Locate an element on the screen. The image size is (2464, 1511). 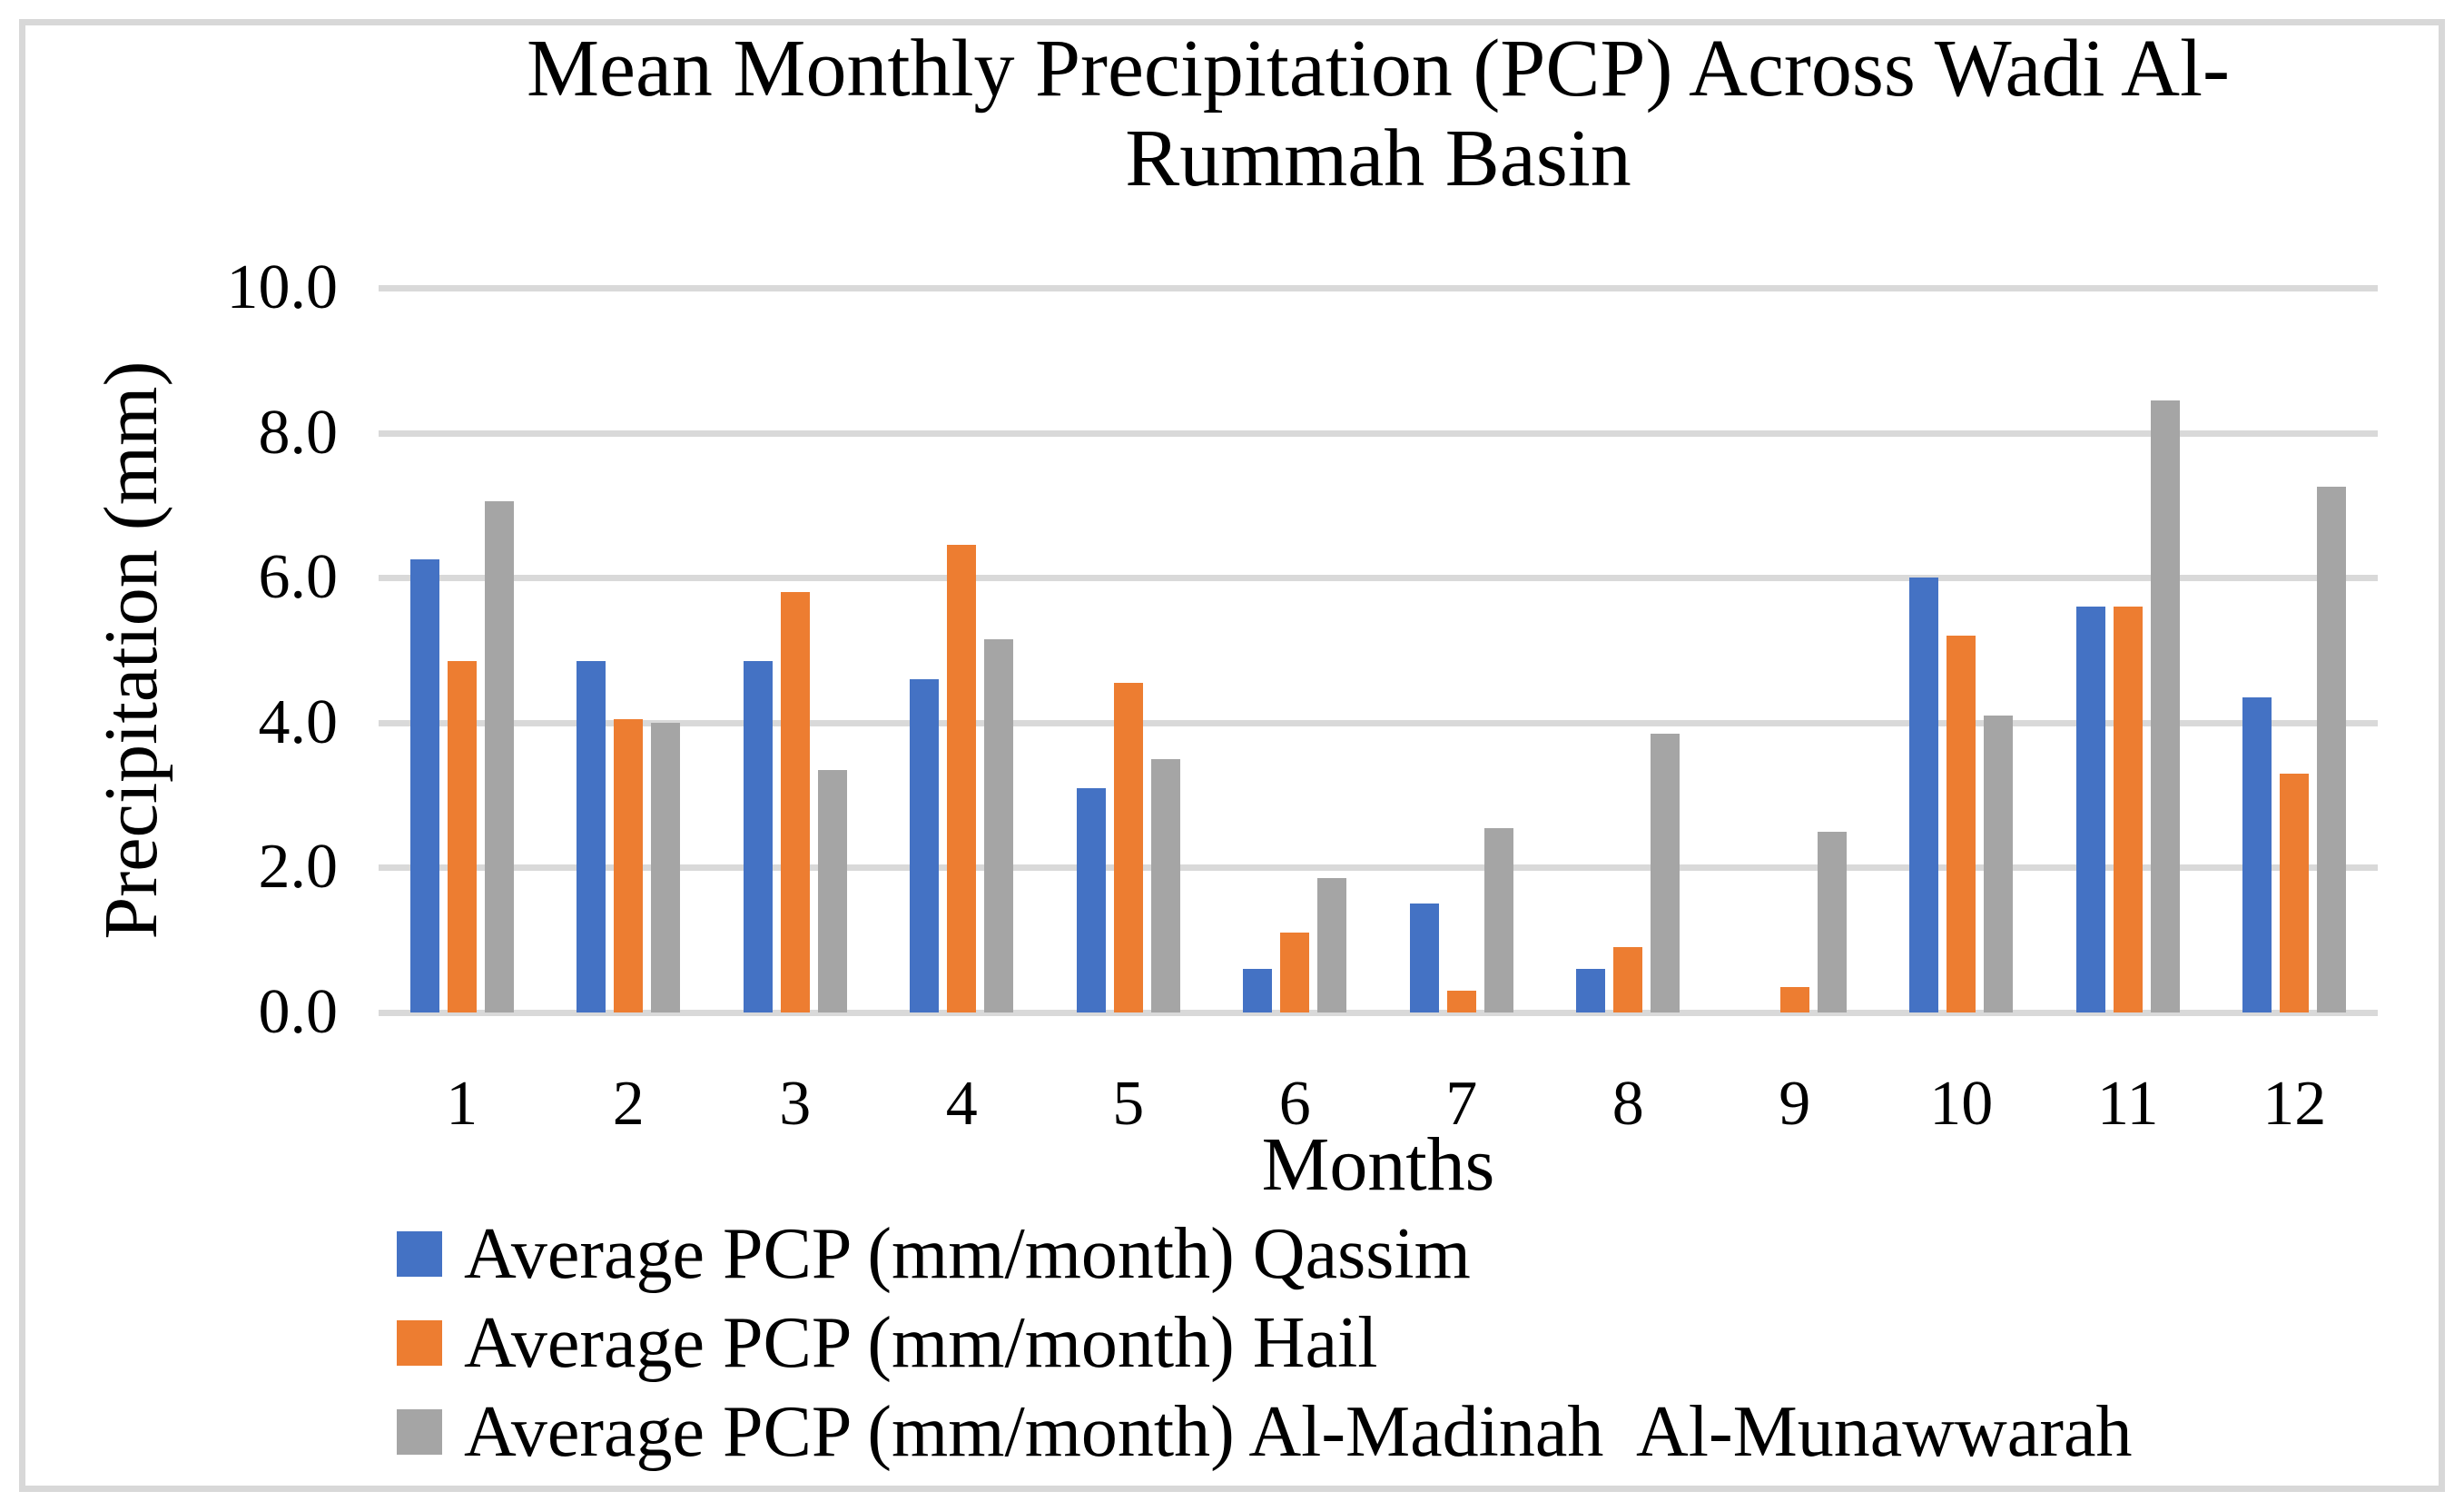
x-tick-label: 11 is located at coordinates (2128, 1104).